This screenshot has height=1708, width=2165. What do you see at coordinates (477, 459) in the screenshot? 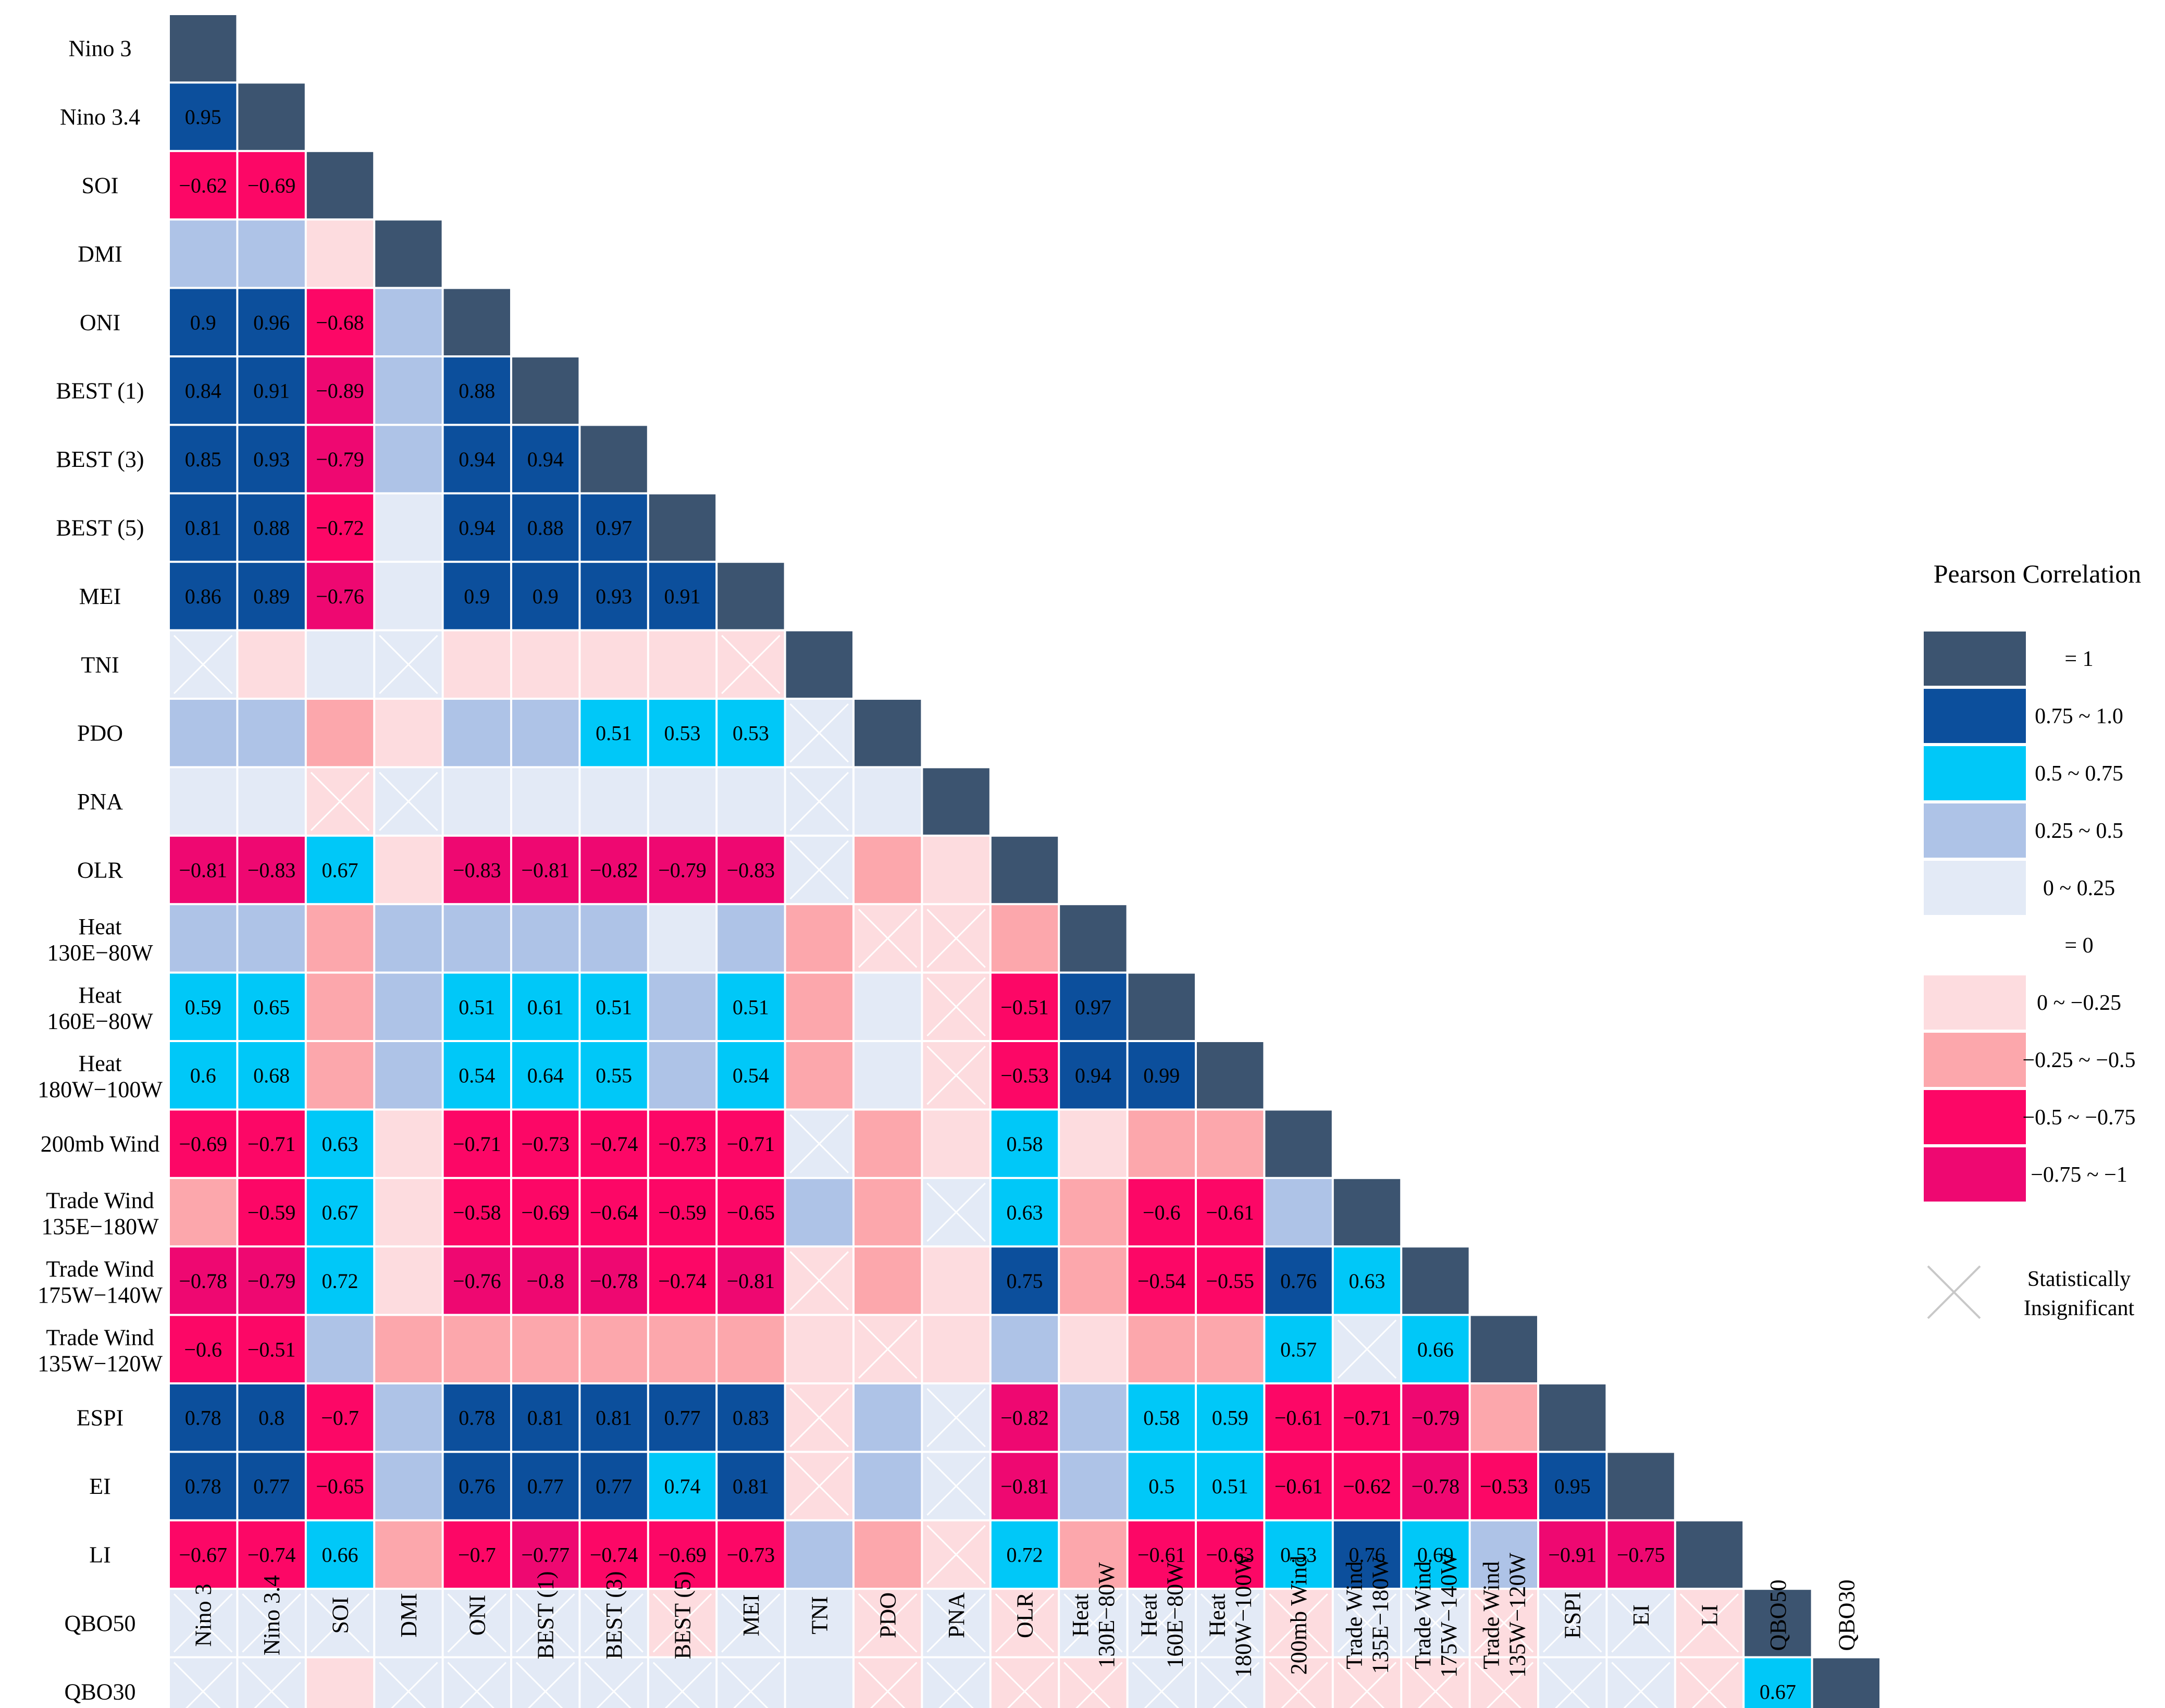
I see `heatmap-cell: 0.94` at bounding box center [477, 459].